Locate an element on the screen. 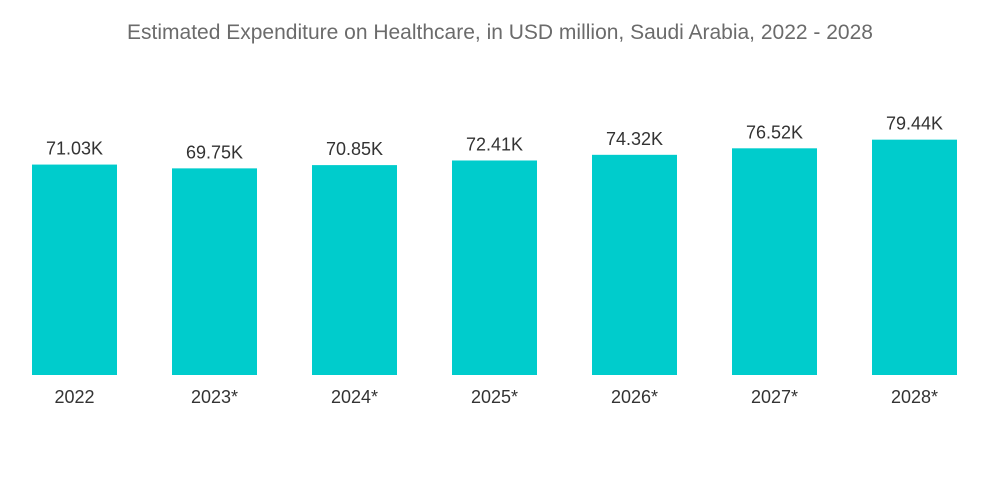 The image size is (1000, 504). x-tick-label-2023: 2023* is located at coordinates (214, 397).